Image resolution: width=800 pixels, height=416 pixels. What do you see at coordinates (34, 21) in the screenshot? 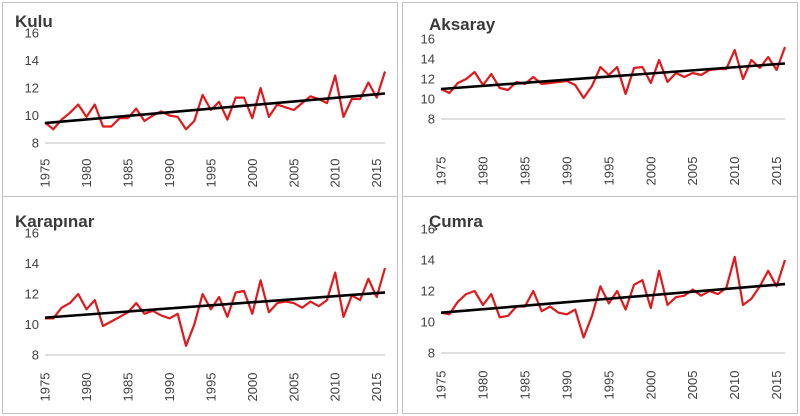
I see `chart-title: Kulu` at bounding box center [34, 21].